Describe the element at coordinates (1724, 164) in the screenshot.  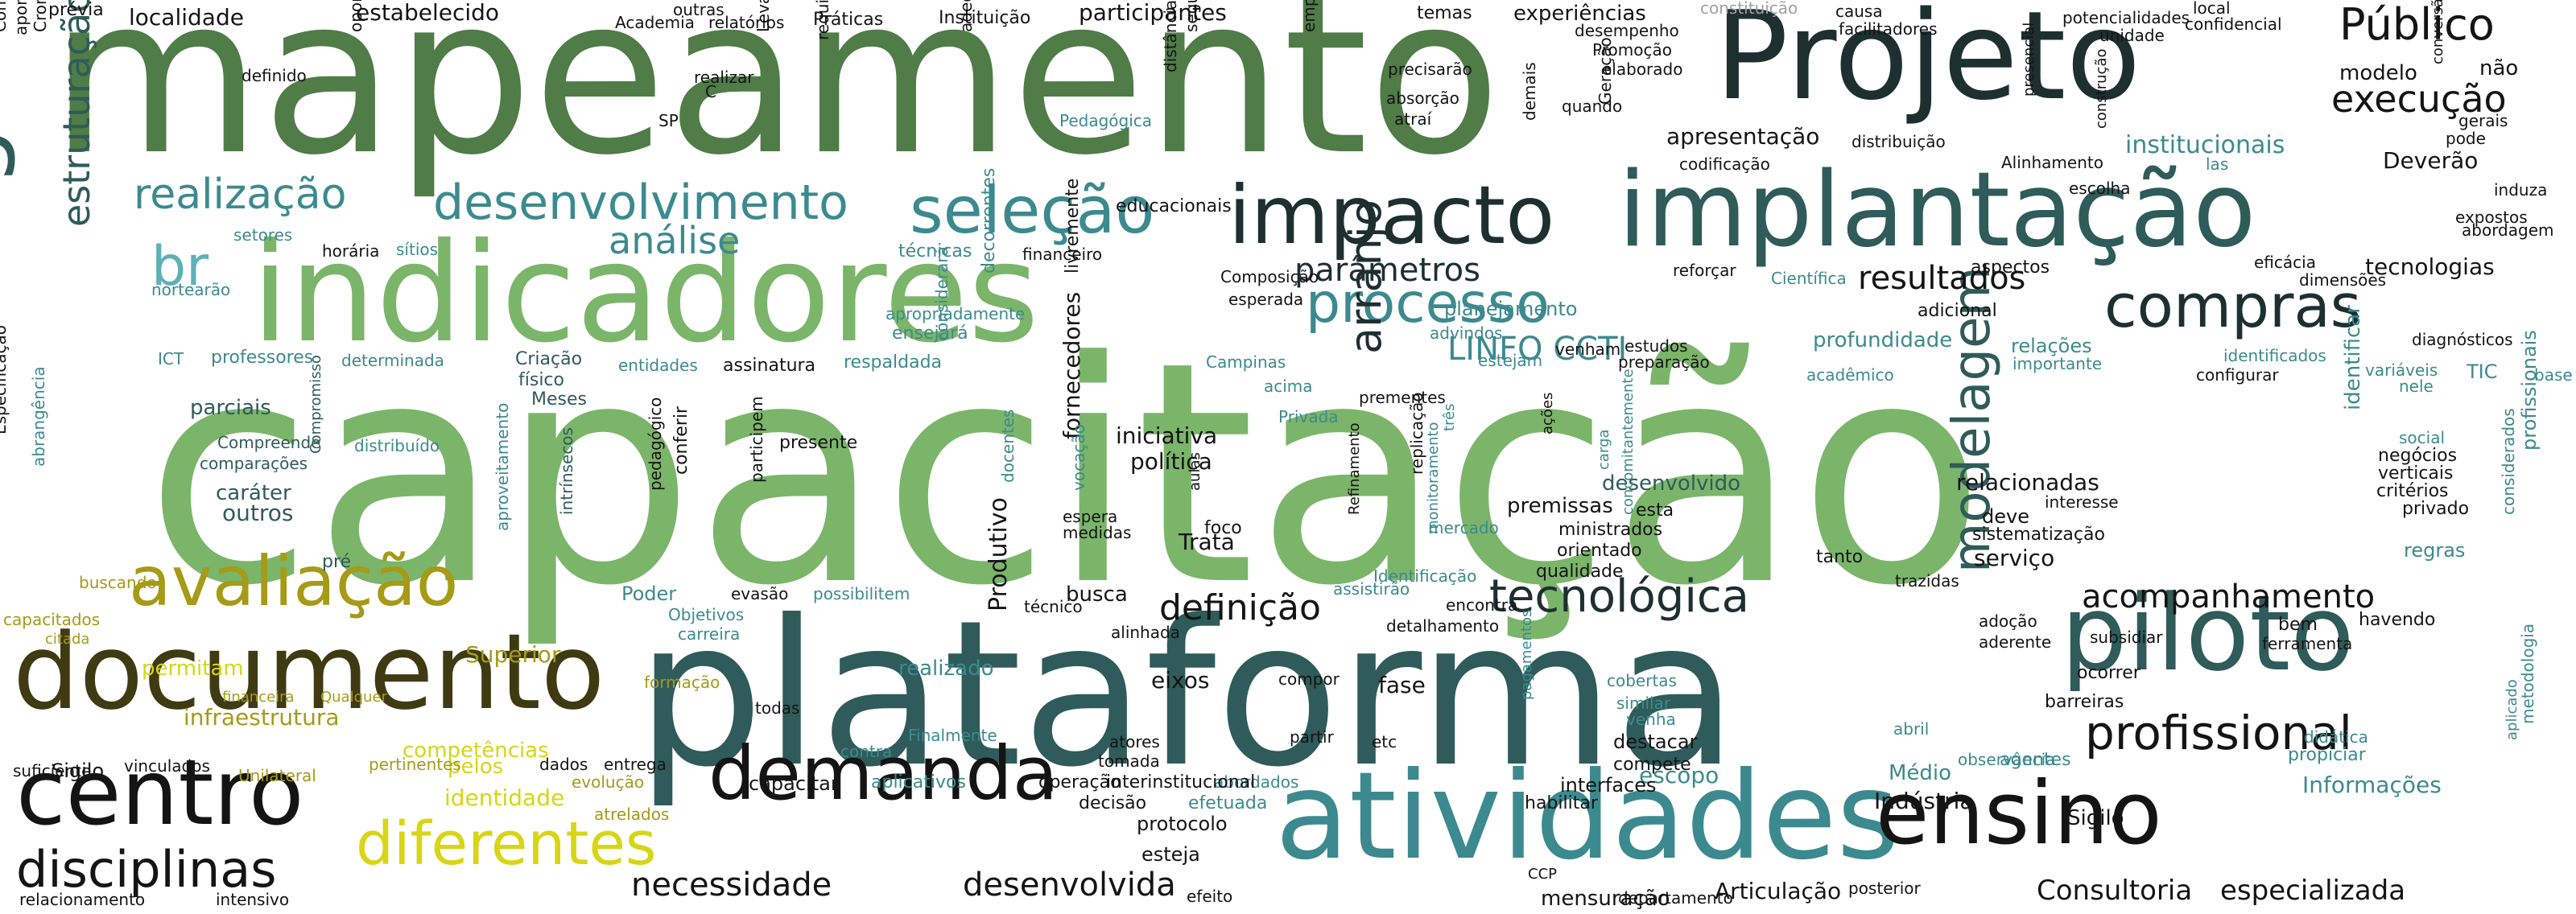
I see `cloud-word: codificação` at that location.